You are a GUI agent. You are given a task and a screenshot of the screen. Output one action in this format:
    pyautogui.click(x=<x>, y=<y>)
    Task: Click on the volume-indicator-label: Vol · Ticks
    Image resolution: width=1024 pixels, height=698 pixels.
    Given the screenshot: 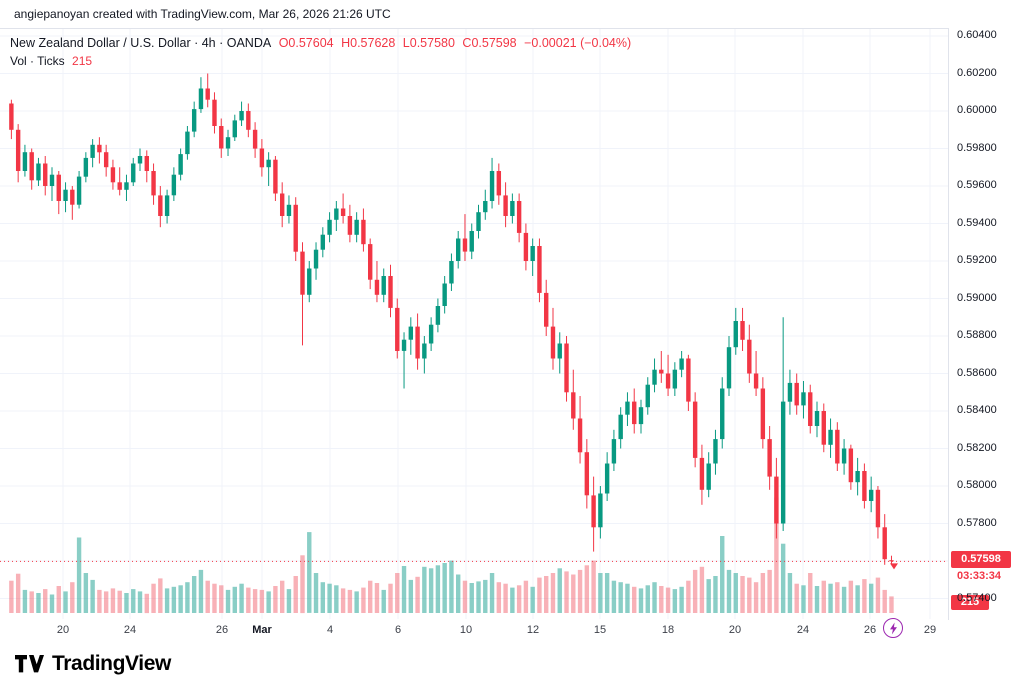 What is the action you would take?
    pyautogui.click(x=37, y=61)
    